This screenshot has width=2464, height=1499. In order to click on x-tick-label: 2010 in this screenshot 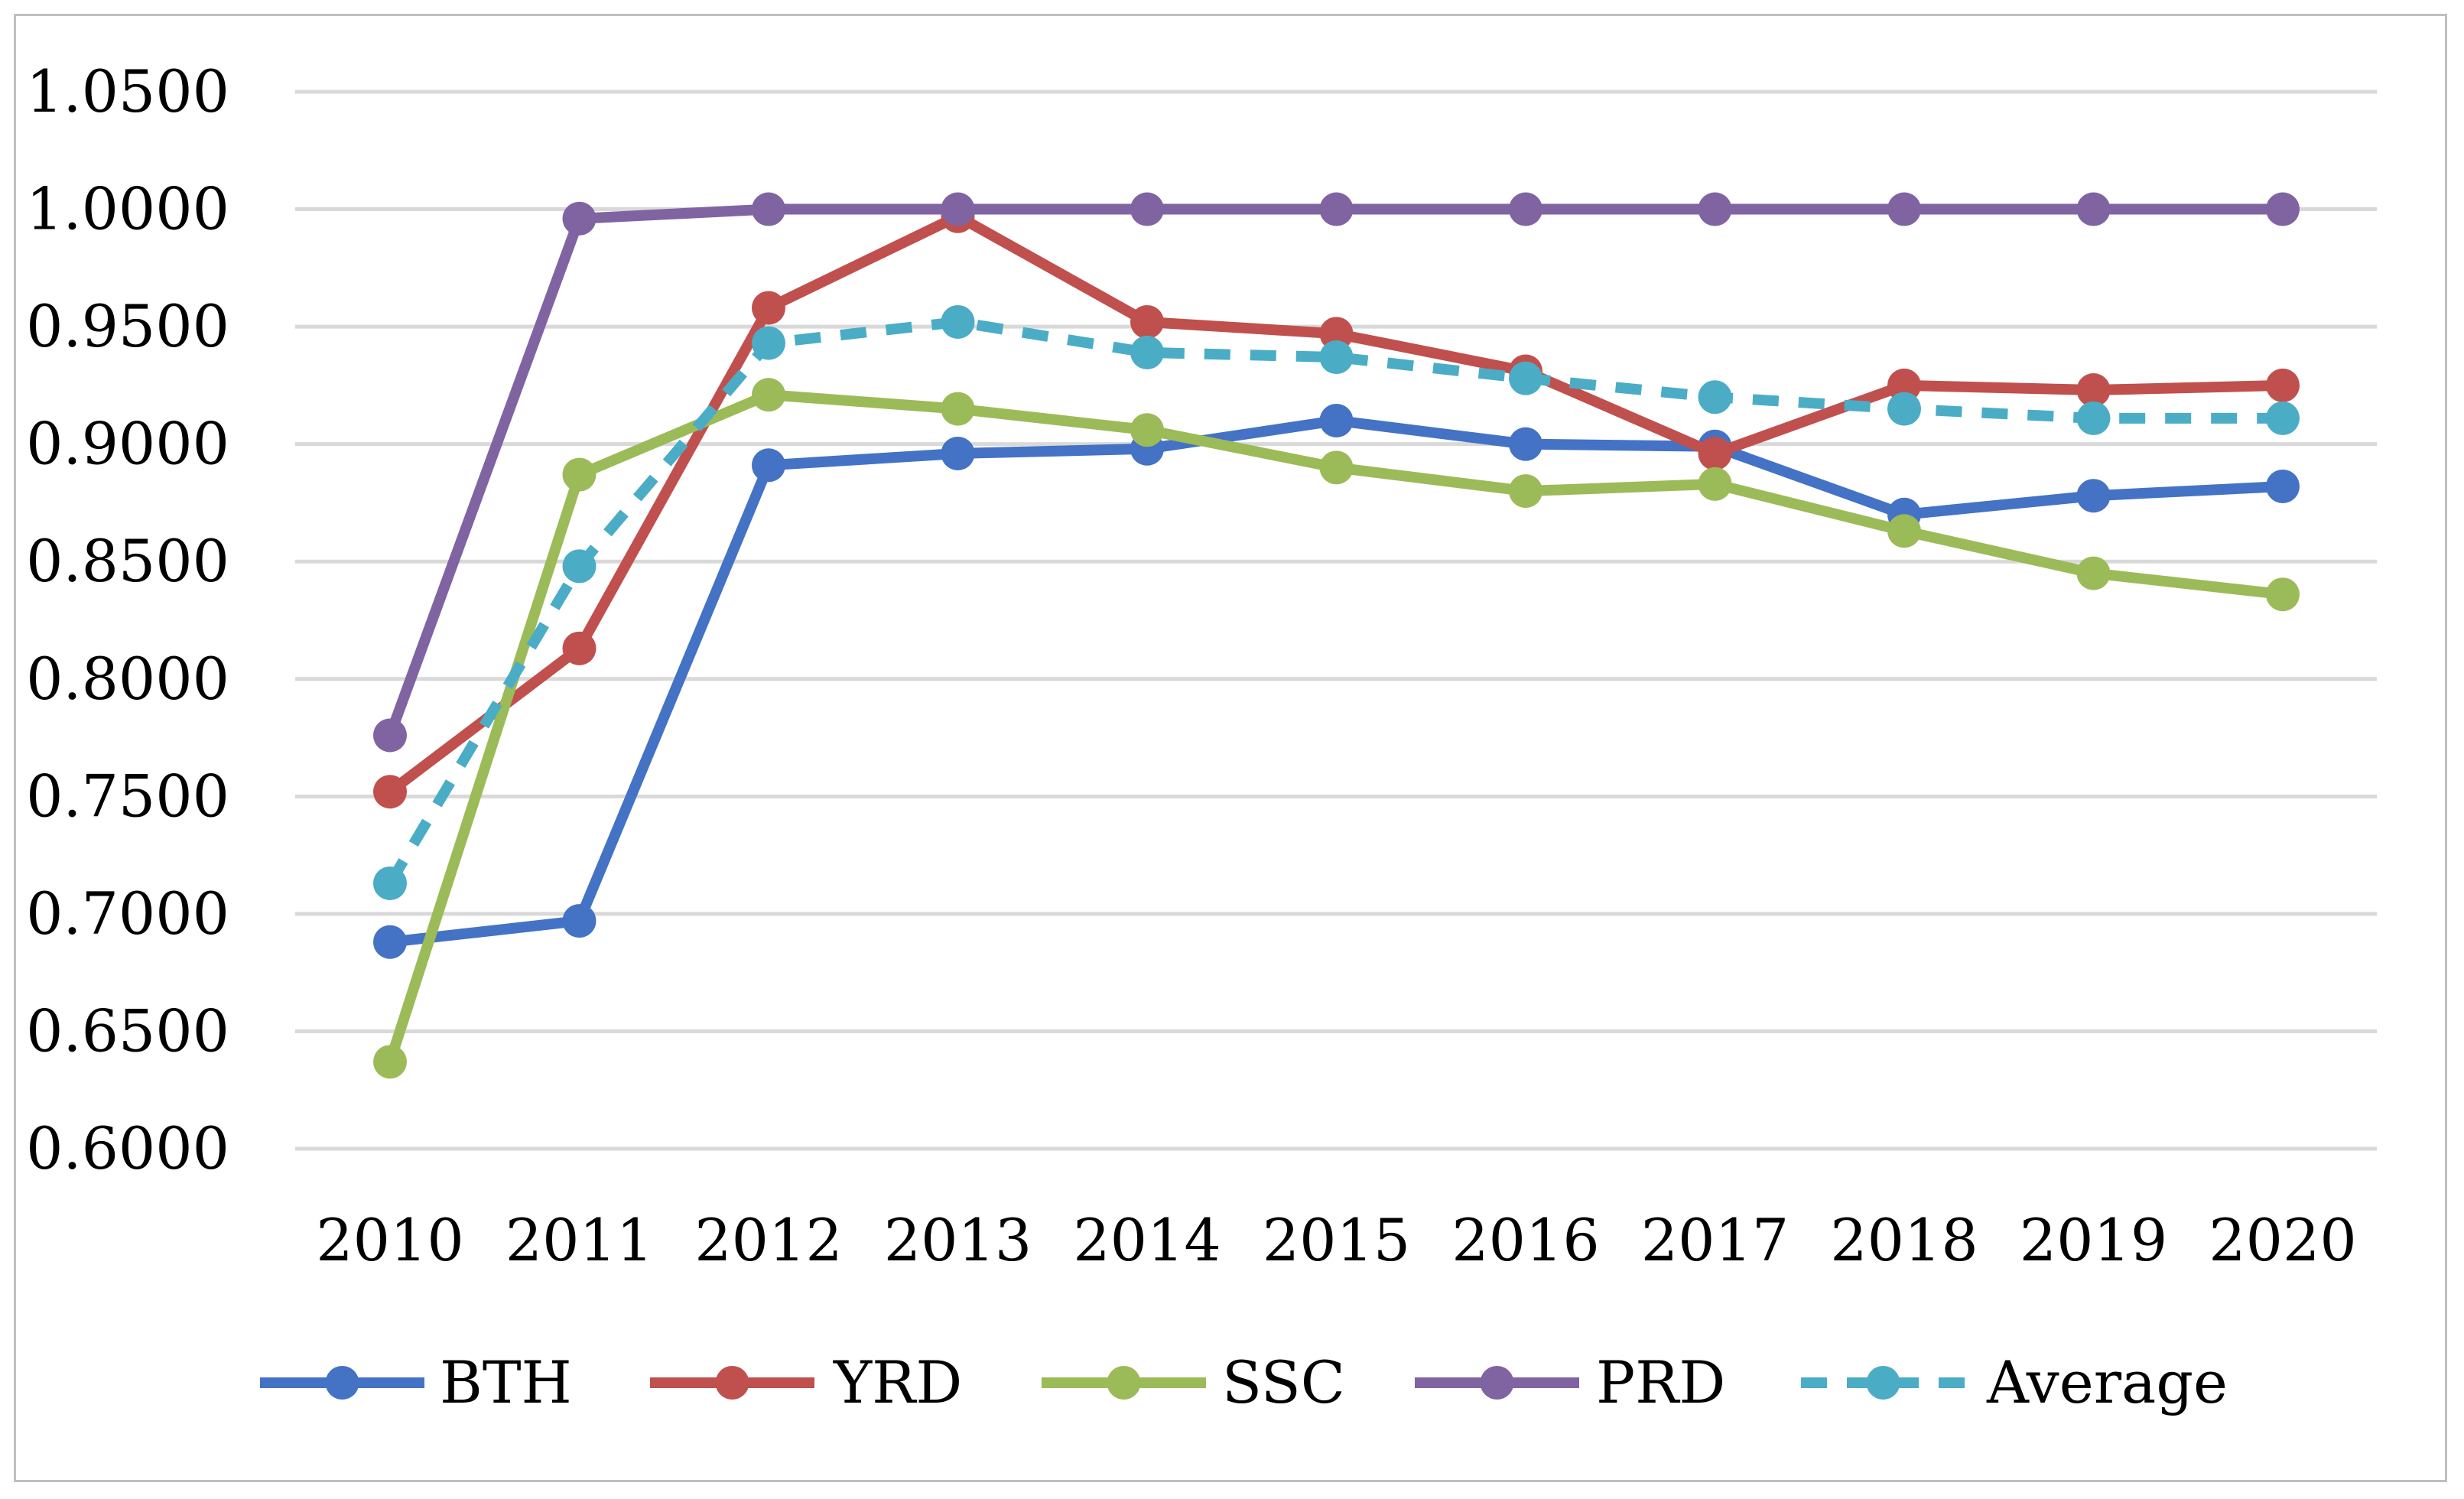, I will do `click(389, 1240)`.